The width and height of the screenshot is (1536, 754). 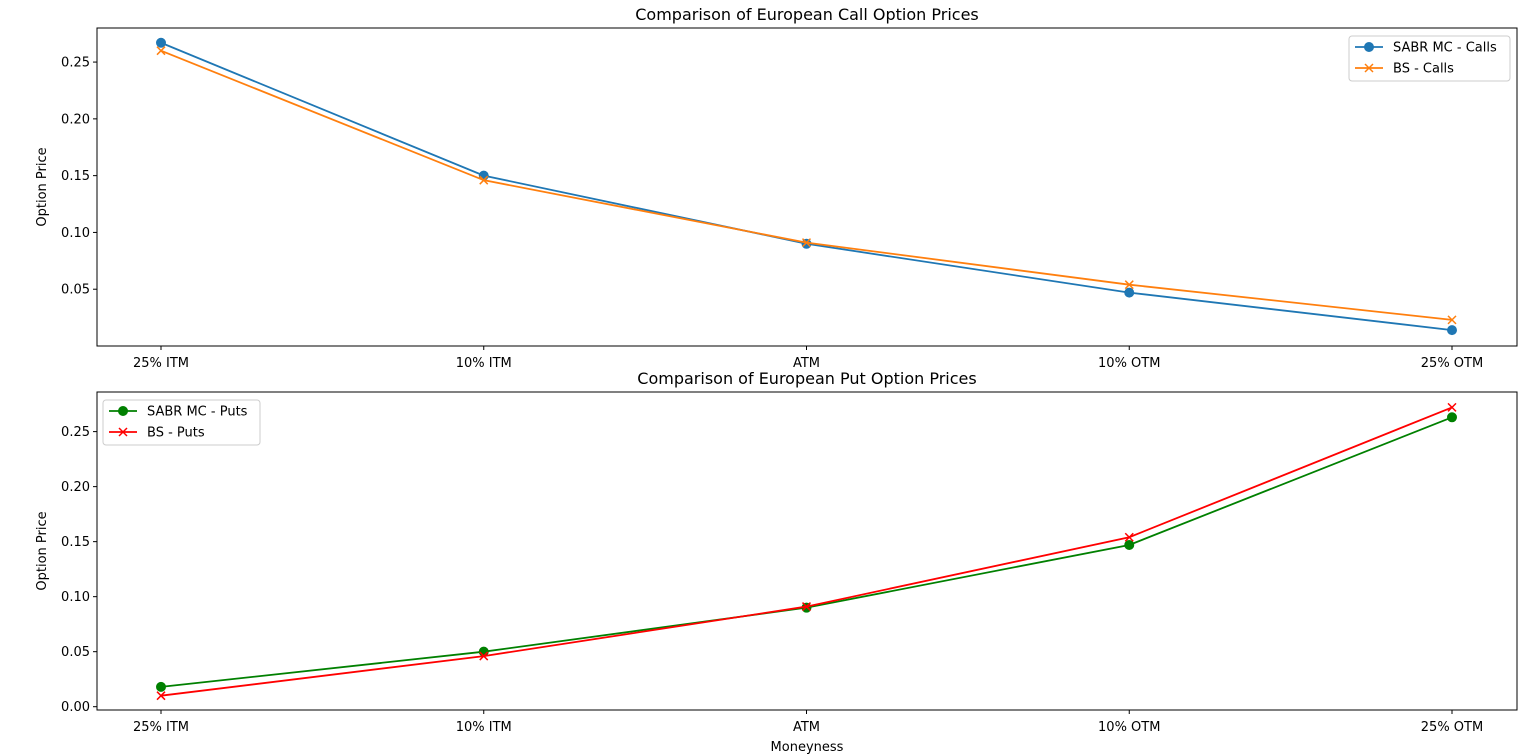 I want to click on legend-item: SABR MC - Calls, so click(x=1426, y=48).